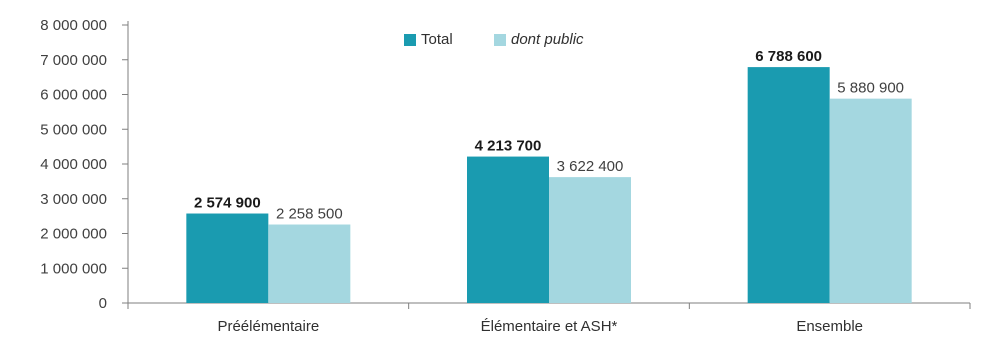 This screenshot has height=338, width=983. What do you see at coordinates (73, 164) in the screenshot?
I see `y-tick-label: 4 000 000` at bounding box center [73, 164].